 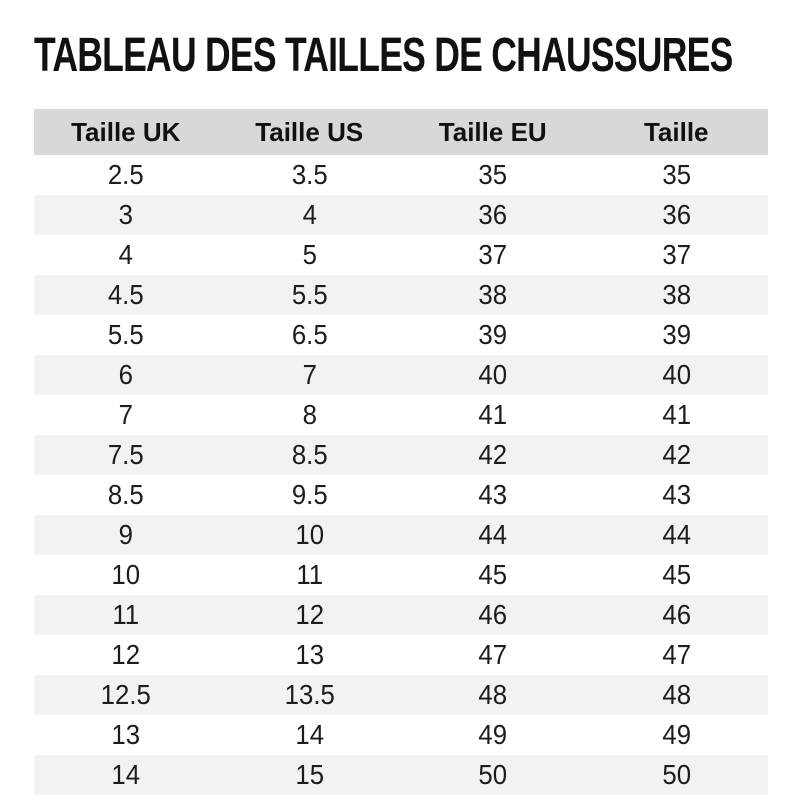 I want to click on page-title: TABLEAU DES TAILLES DE CHAUSSURES, so click(x=383, y=55).